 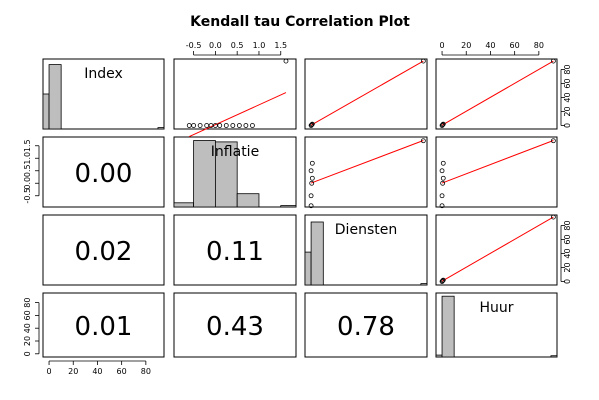 What do you see at coordinates (366, 327) in the screenshot?
I see `correlation-value: 0.78` at bounding box center [366, 327].